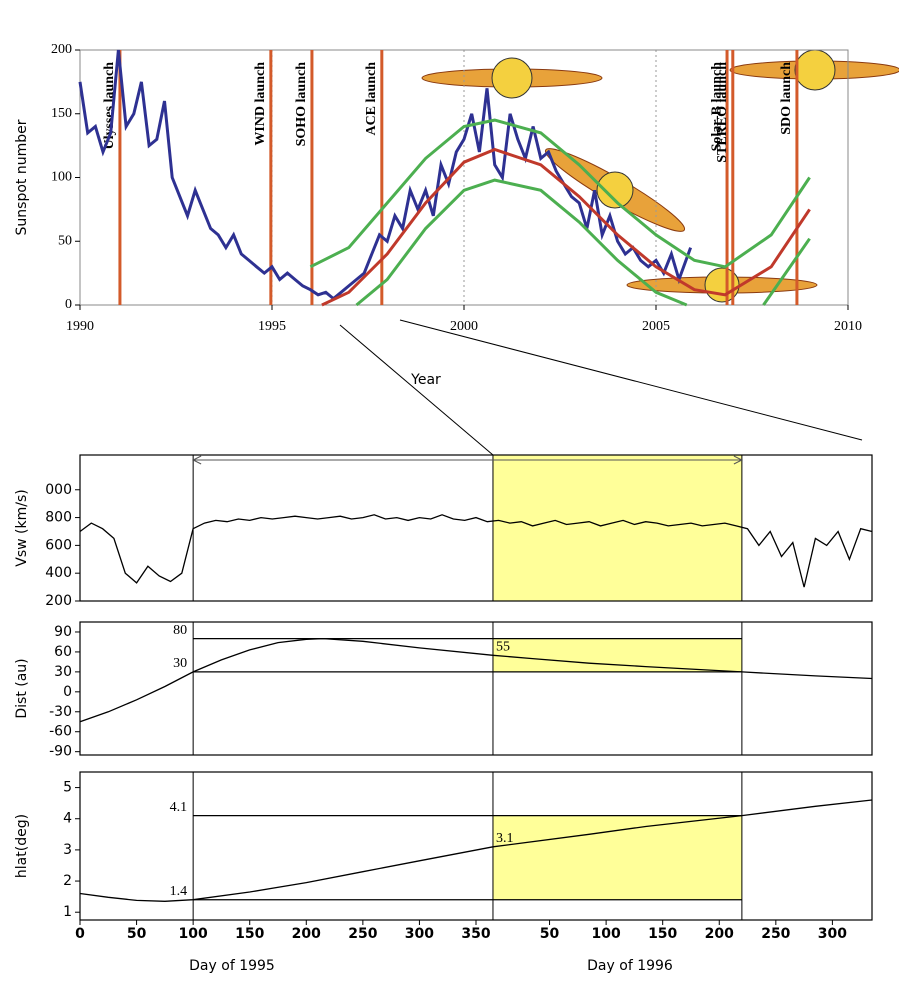 The image size is (899, 983). Describe the element at coordinates (232, 966) in the screenshot. I see `x-axis-label: Day of 1995` at that location.